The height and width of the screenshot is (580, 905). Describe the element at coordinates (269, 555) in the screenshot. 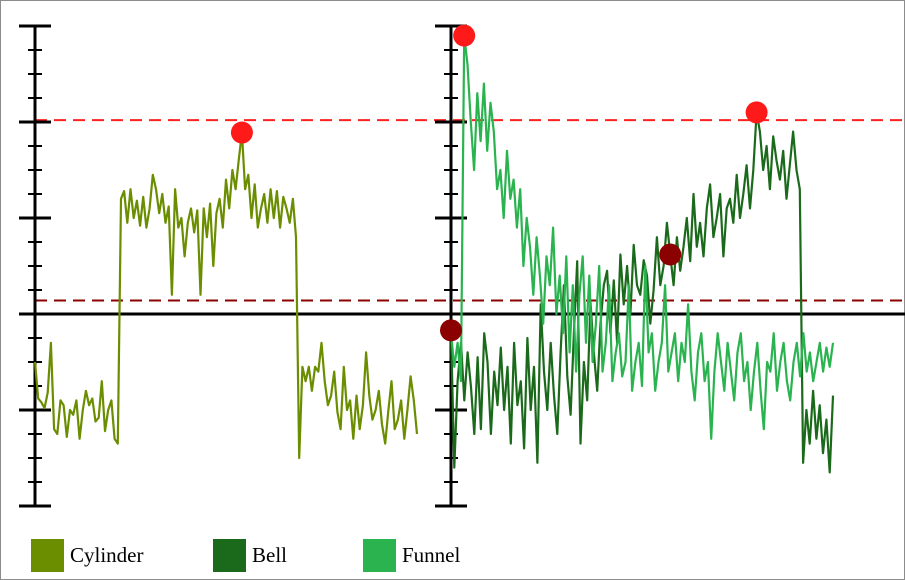

I see `legend-label: Bell` at that location.